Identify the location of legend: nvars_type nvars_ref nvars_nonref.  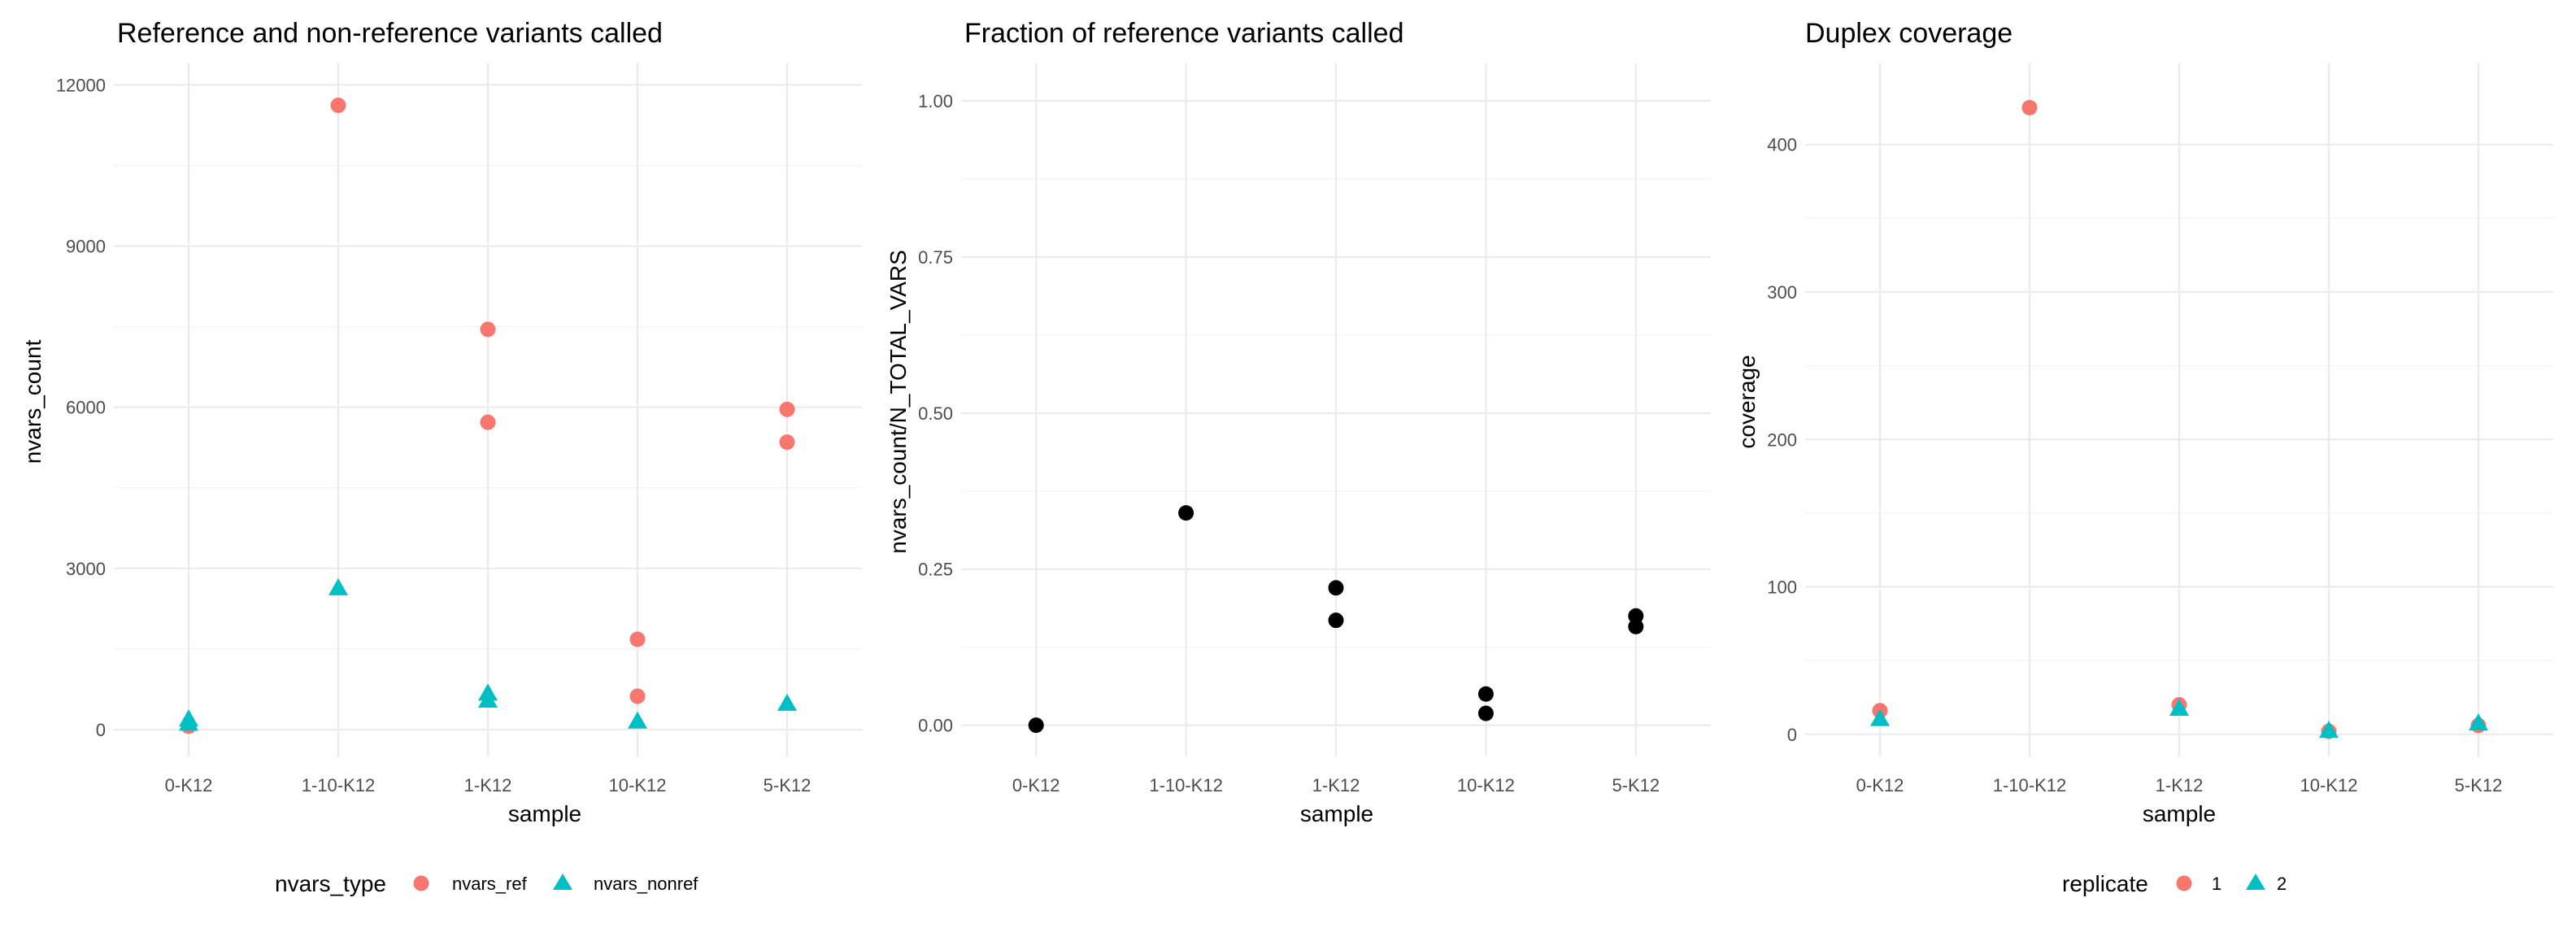
(487, 884).